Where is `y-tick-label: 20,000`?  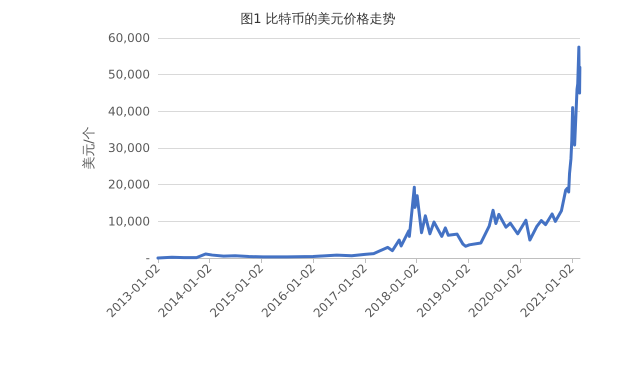 y-tick-label: 20,000 is located at coordinates (129, 185).